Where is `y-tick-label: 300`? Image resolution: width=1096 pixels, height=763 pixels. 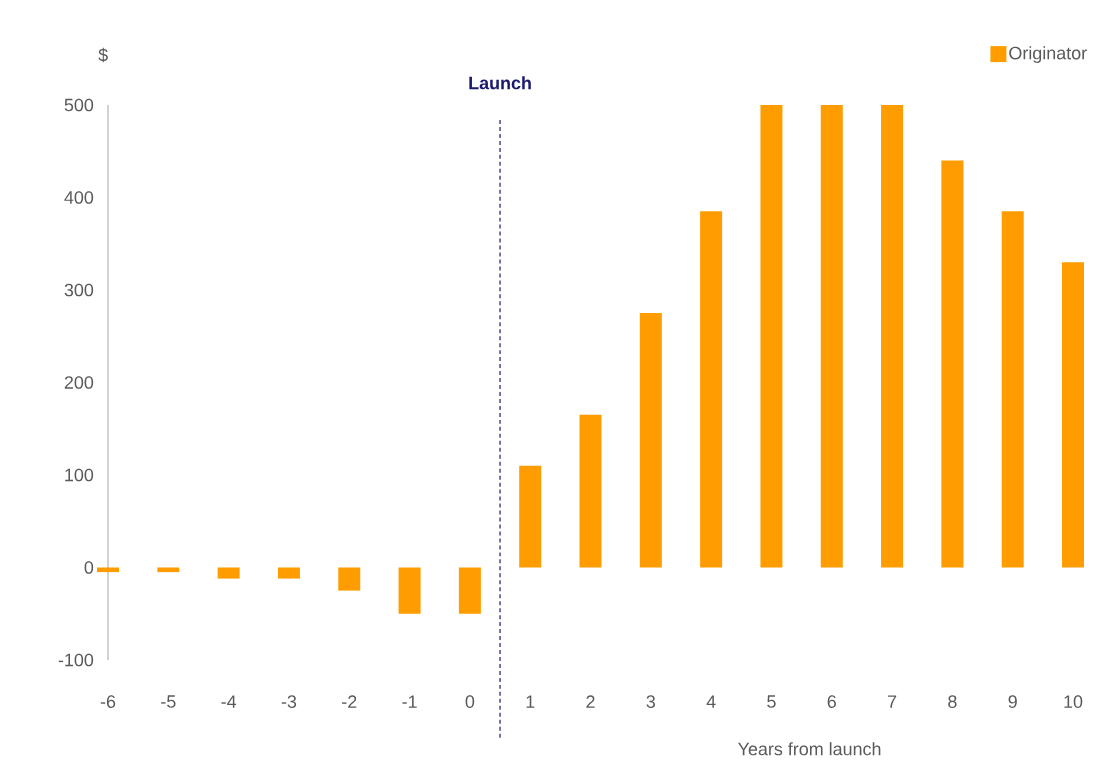 y-tick-label: 300 is located at coordinates (79, 290).